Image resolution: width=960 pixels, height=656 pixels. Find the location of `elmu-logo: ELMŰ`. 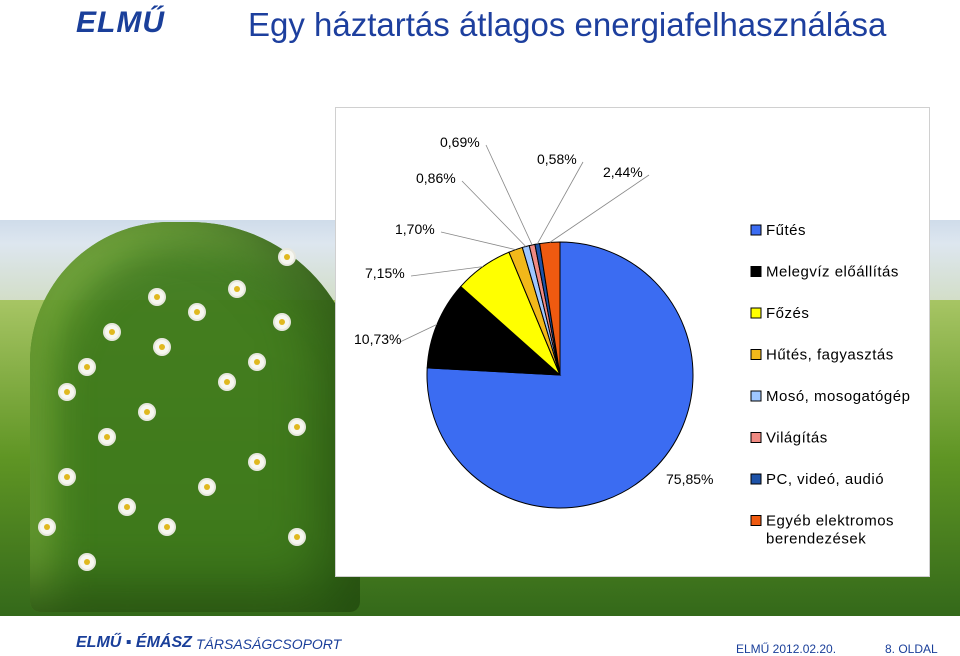

elmu-logo: ELMŰ is located at coordinates (120, 22).